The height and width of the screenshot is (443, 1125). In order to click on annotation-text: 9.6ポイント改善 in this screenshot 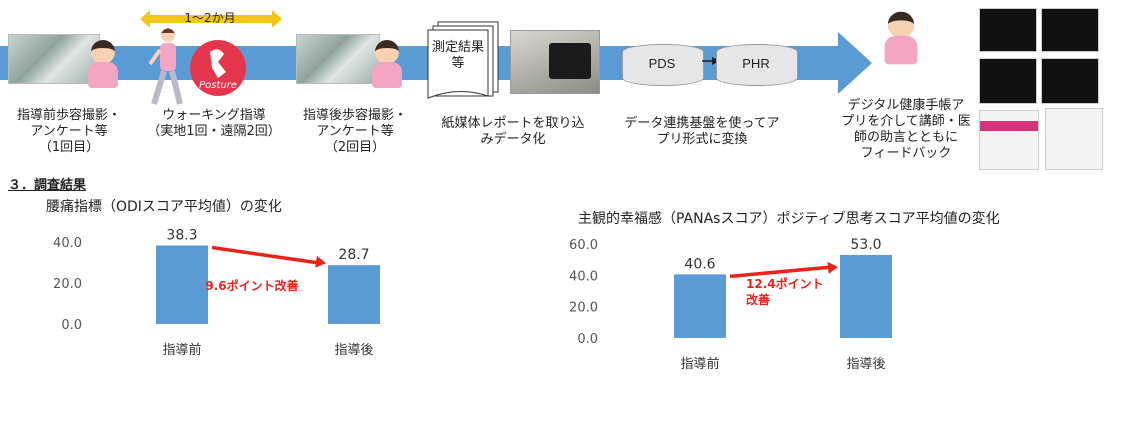, I will do `click(251, 285)`.